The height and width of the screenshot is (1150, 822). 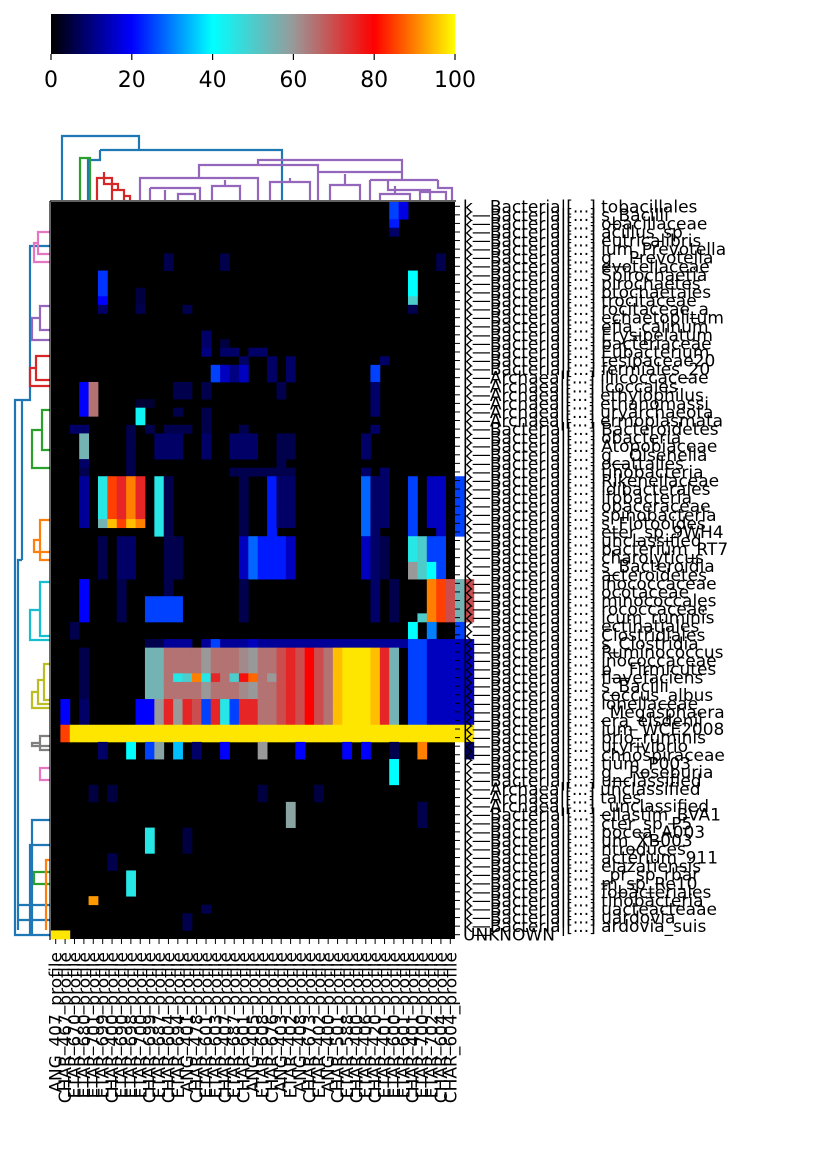 I want to click on row-dendro-olive, so click(x=41, y=686).